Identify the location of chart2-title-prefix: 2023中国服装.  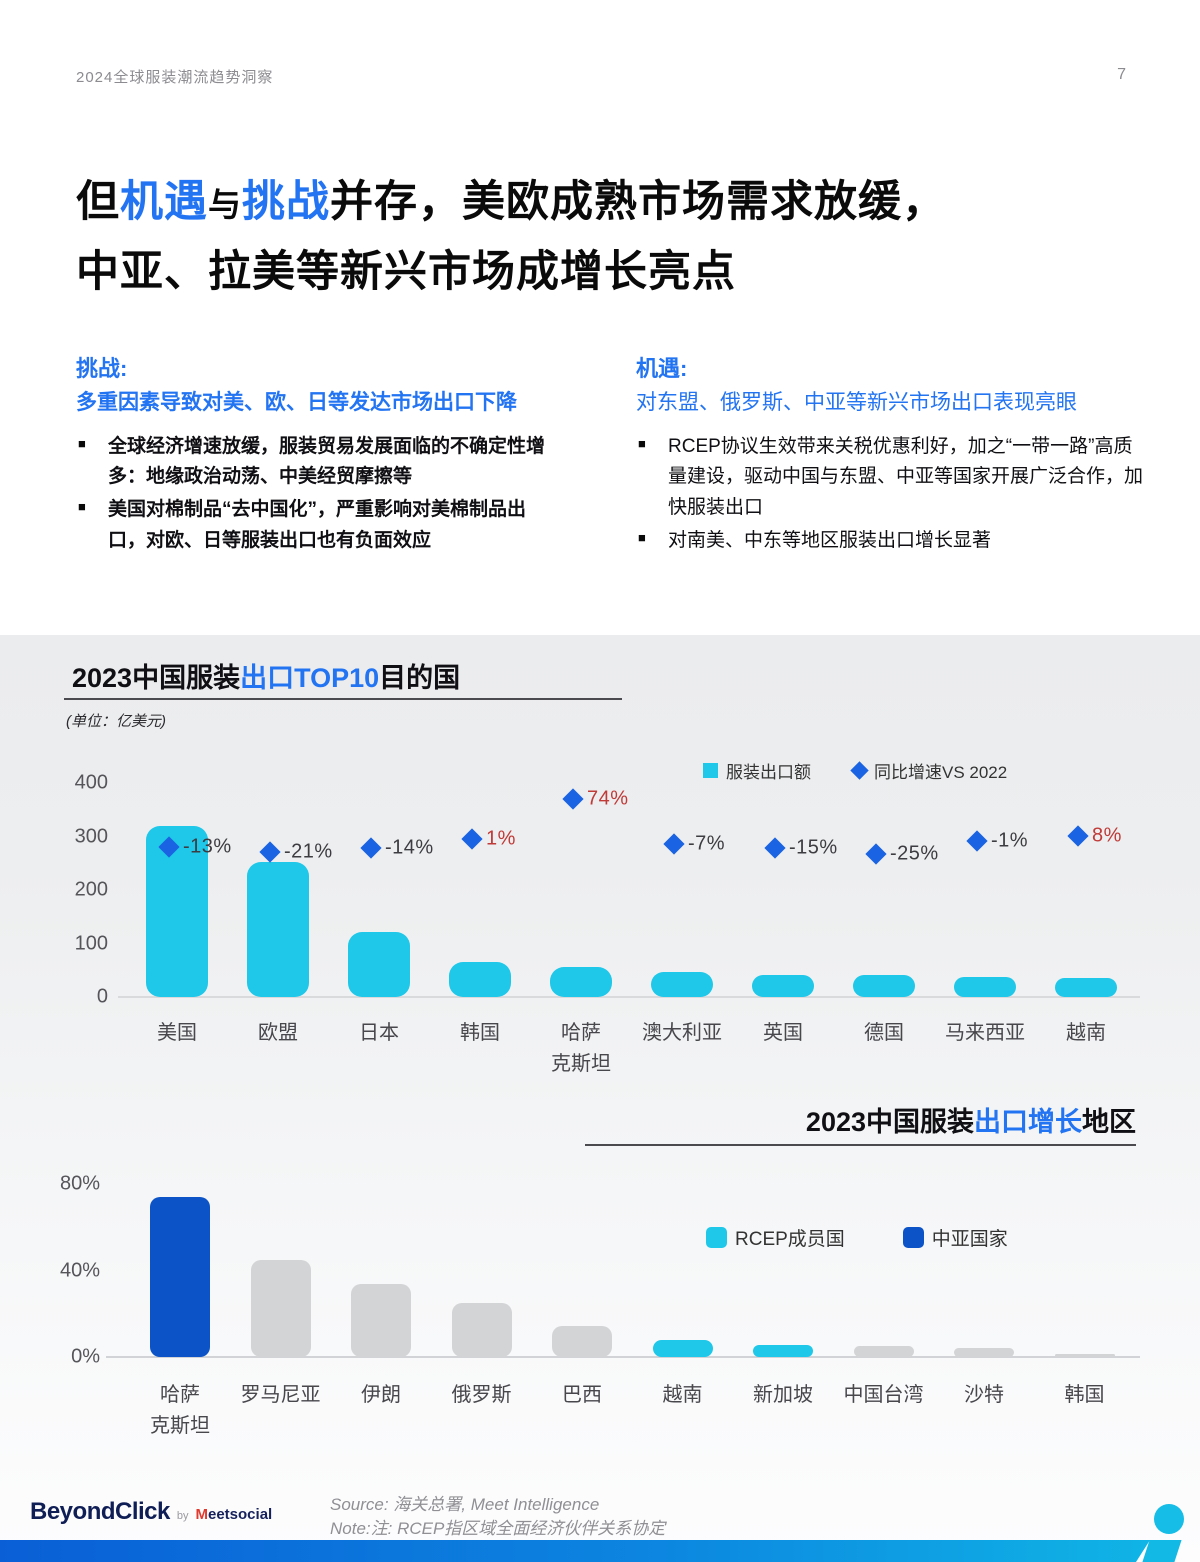
(889, 1122).